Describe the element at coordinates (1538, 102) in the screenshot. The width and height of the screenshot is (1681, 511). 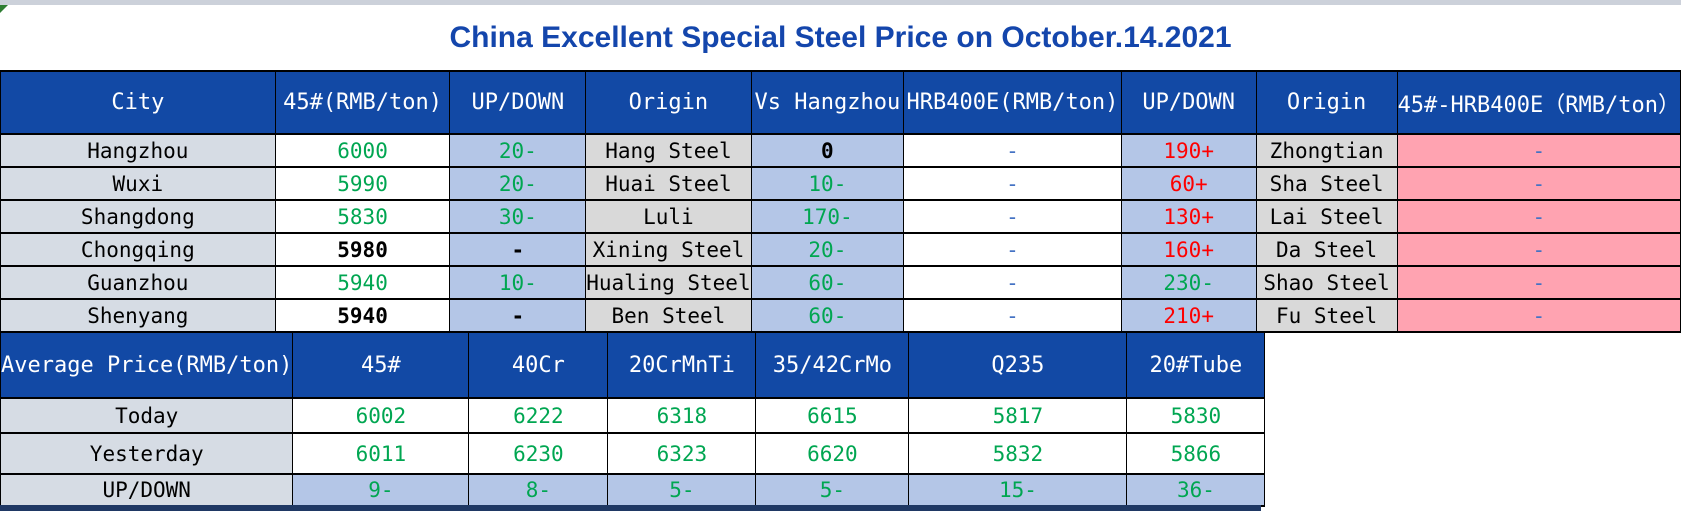
I see `header-price-diff: 45#-HRB400E（RMB/ton）` at that location.